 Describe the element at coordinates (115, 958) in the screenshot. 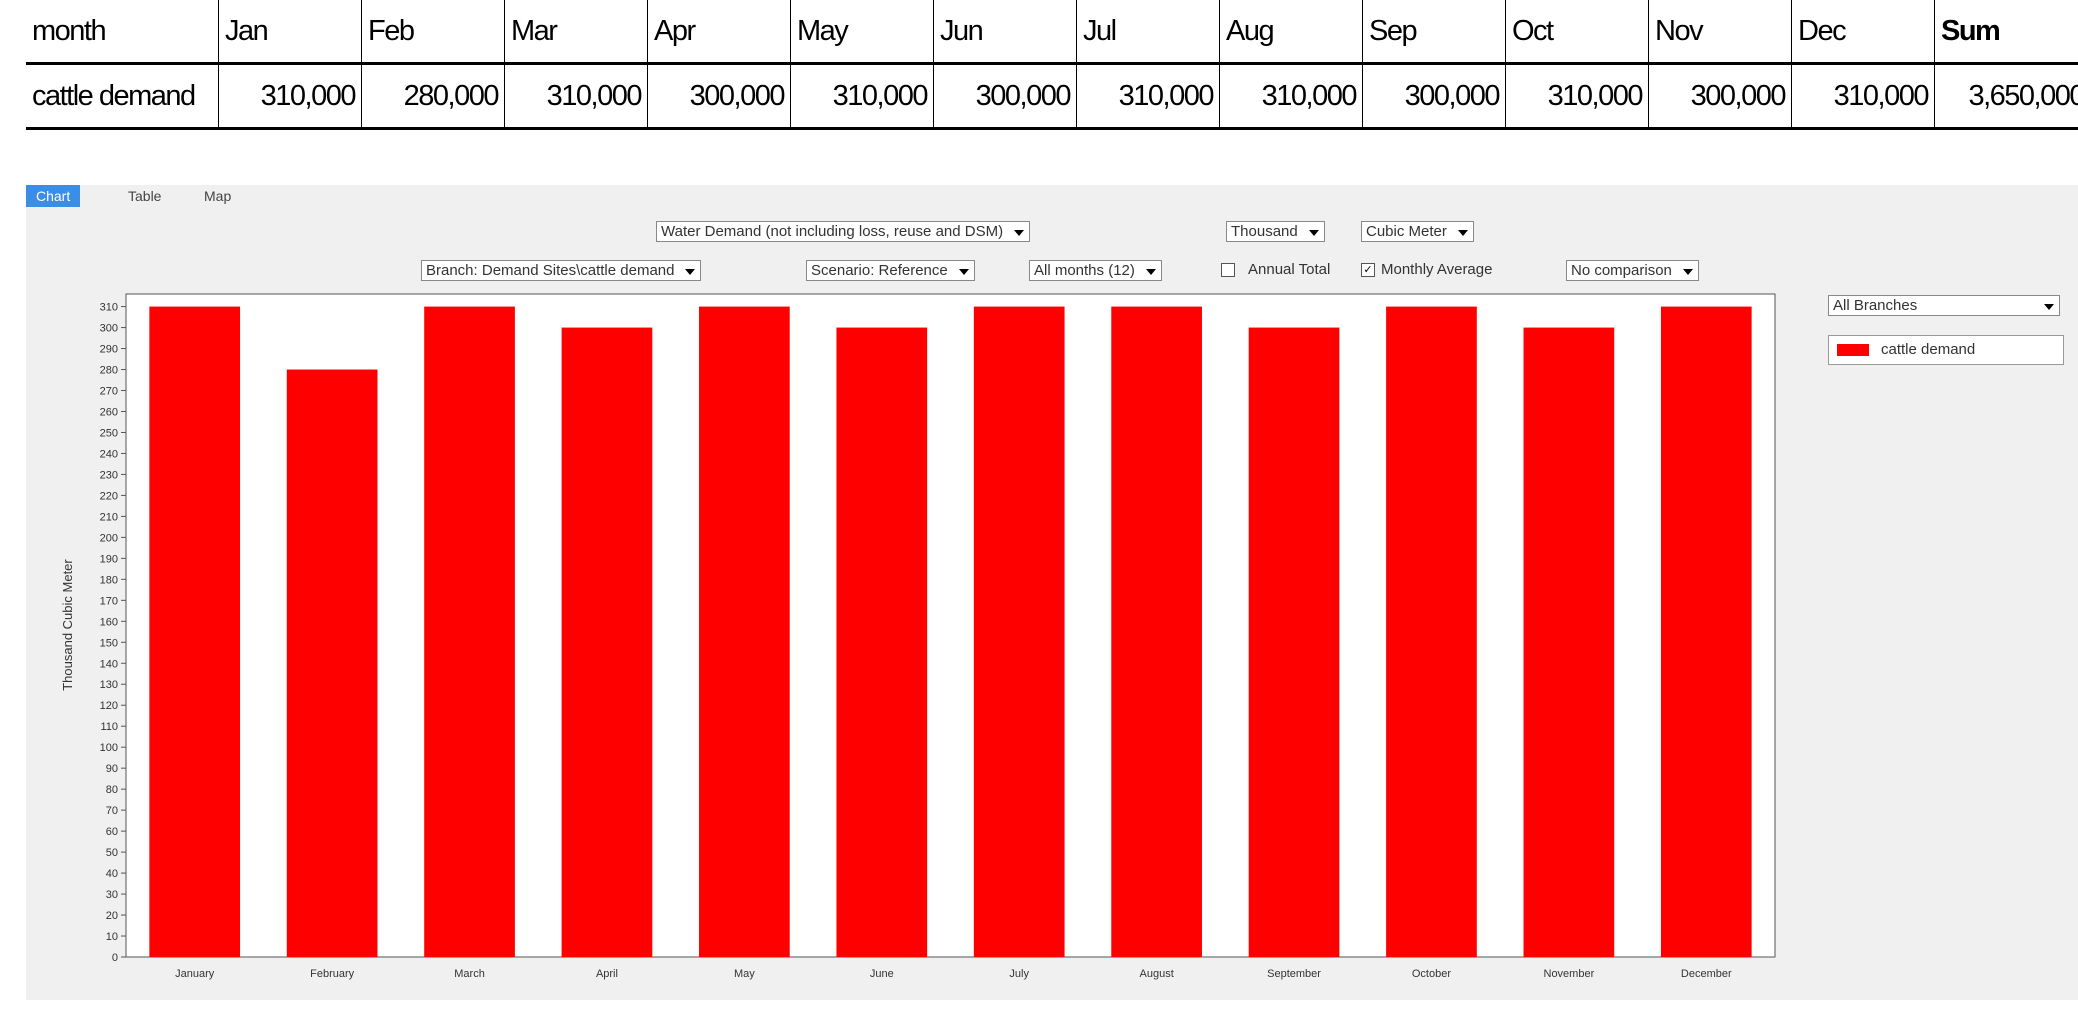

I see `y-tick-label: 0` at that location.